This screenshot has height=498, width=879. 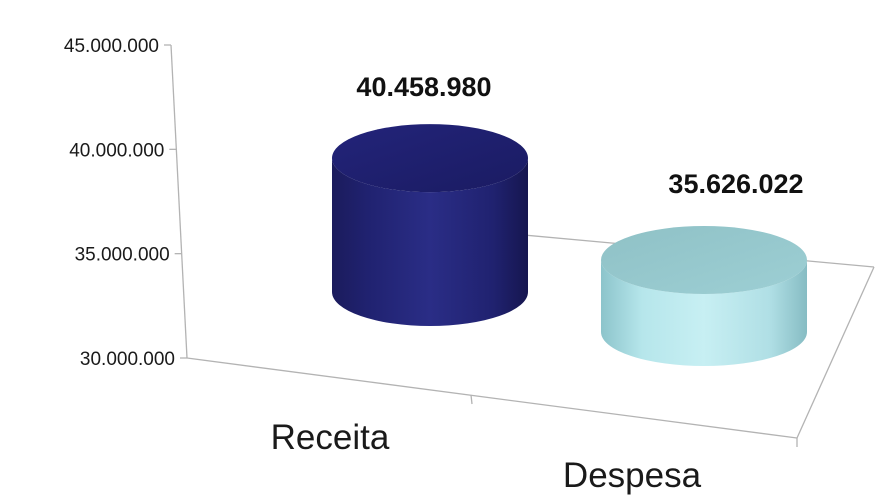 I want to click on data-label: 35.626.022, so click(x=735, y=184).